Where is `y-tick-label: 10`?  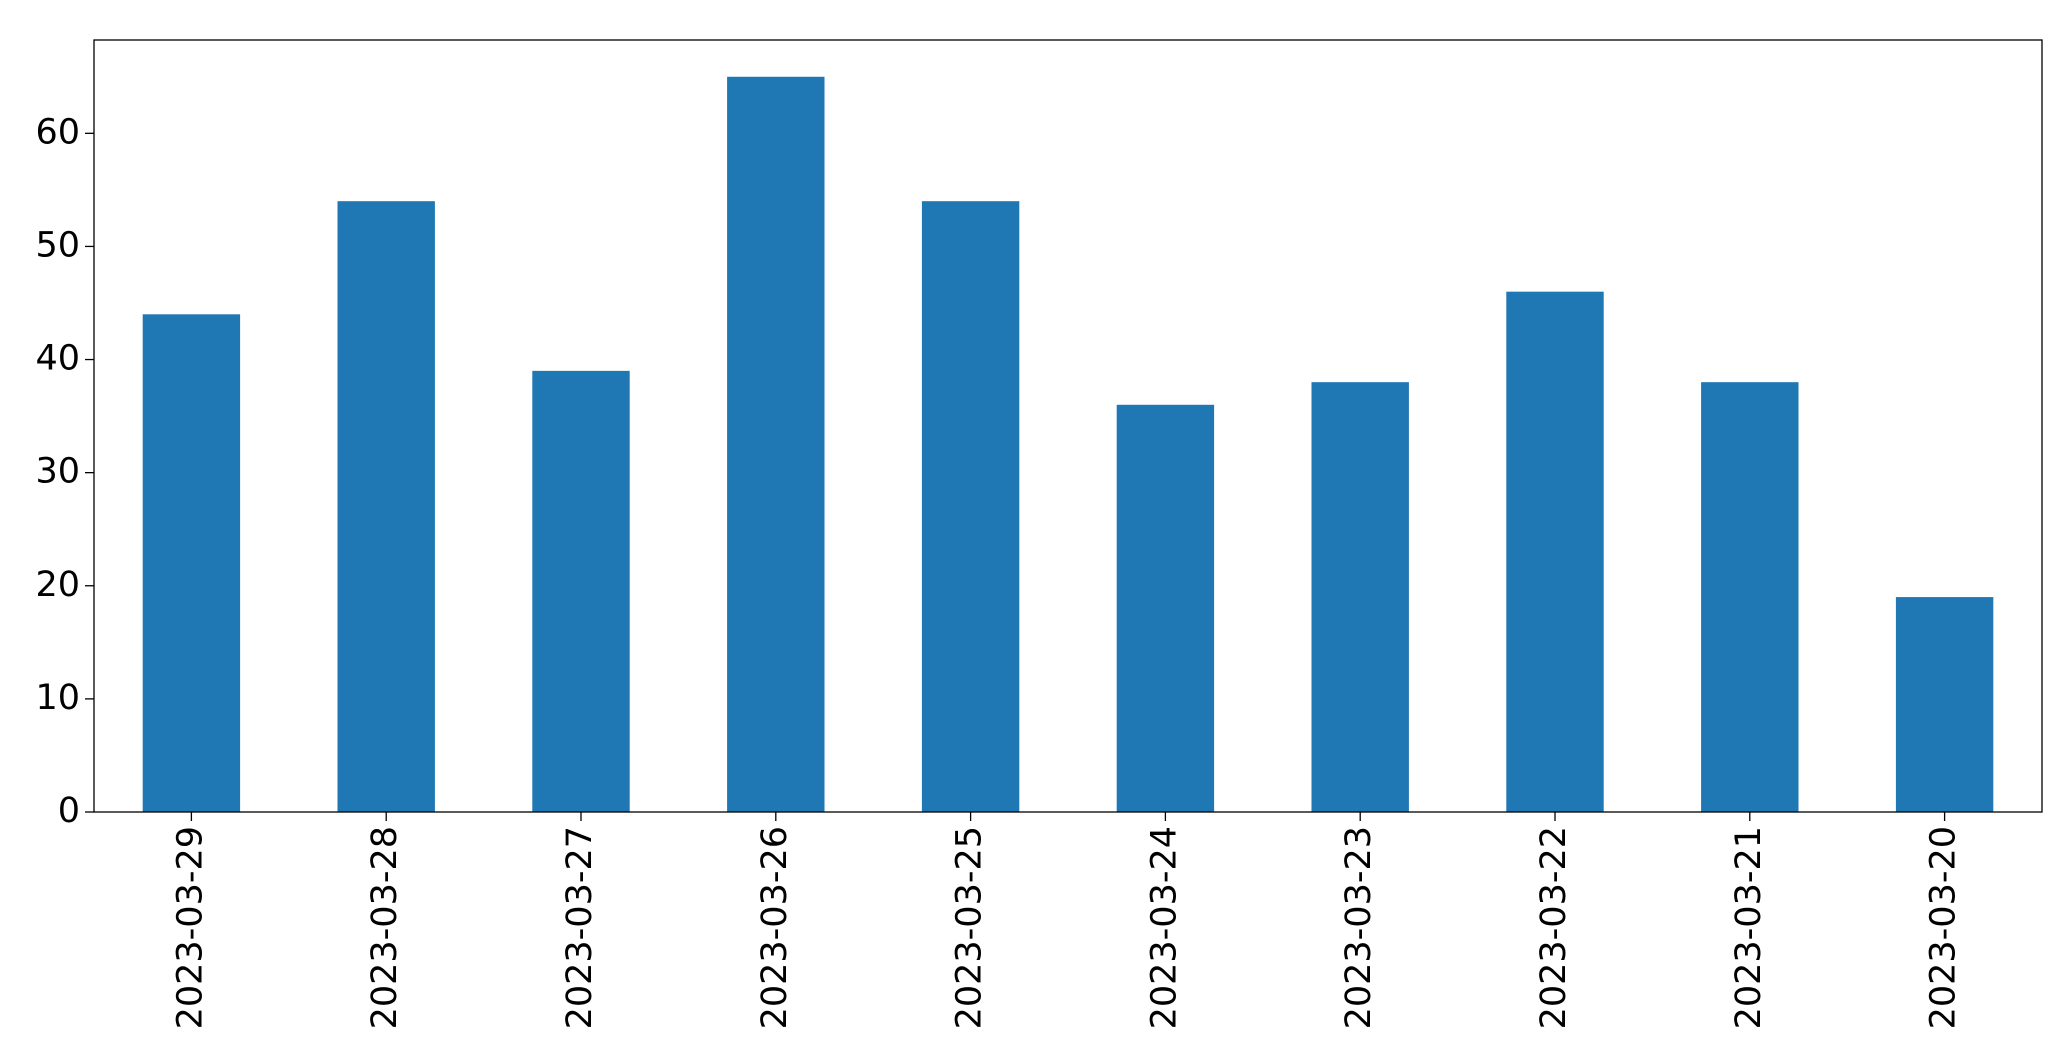
y-tick-label: 10 is located at coordinates (57, 698).